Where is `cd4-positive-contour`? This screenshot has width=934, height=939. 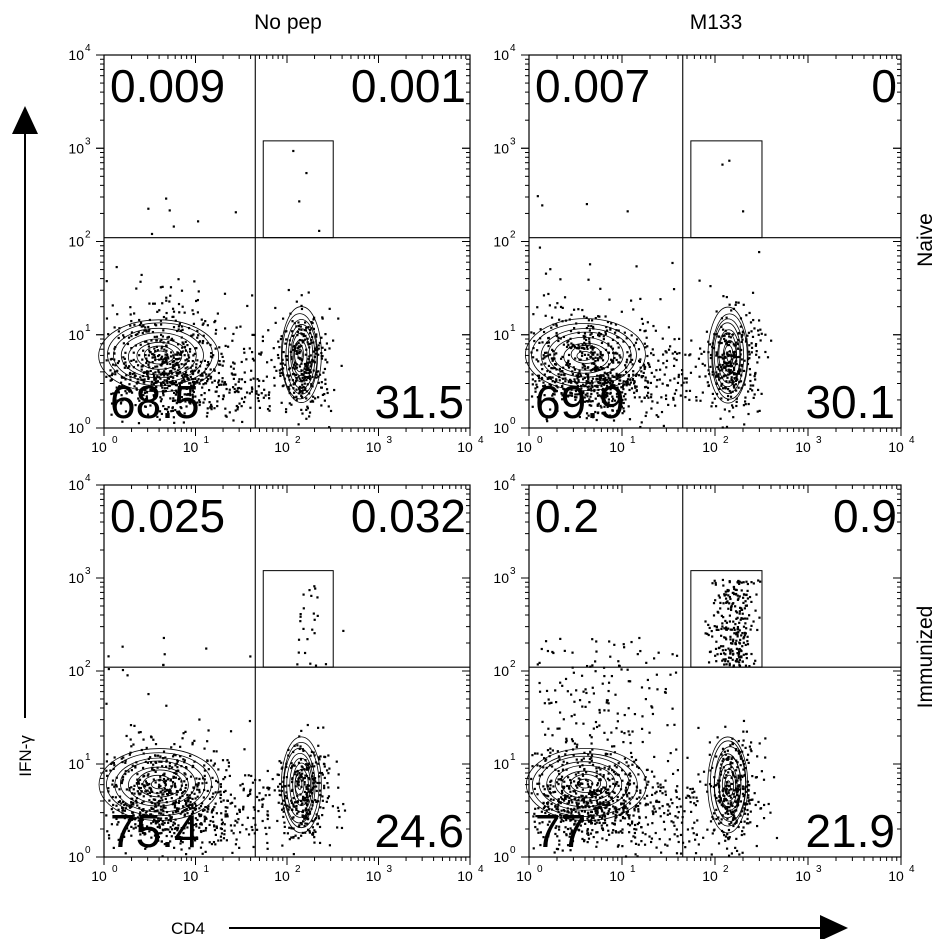 cd4-positive-contour is located at coordinates (299, 356).